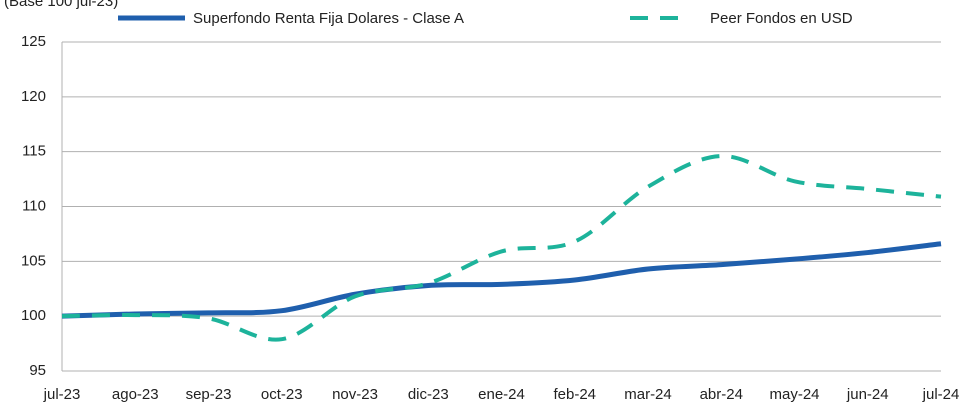 Image resolution: width=966 pixels, height=407 pixels. Describe the element at coordinates (34, 151) in the screenshot. I see `y-tick-label: 115` at that location.